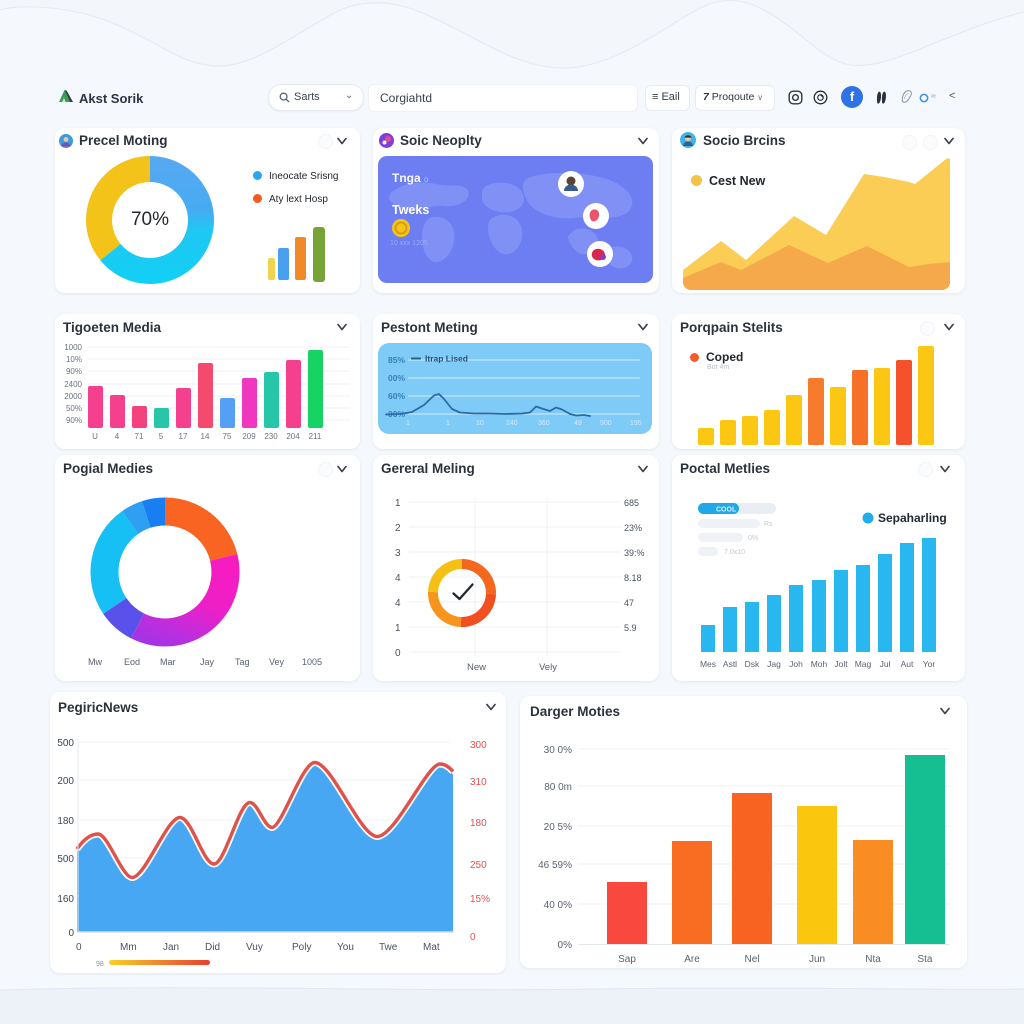 The height and width of the screenshot is (1024, 1024). What do you see at coordinates (65, 899) in the screenshot?
I see `svg-text: 160` at bounding box center [65, 899].